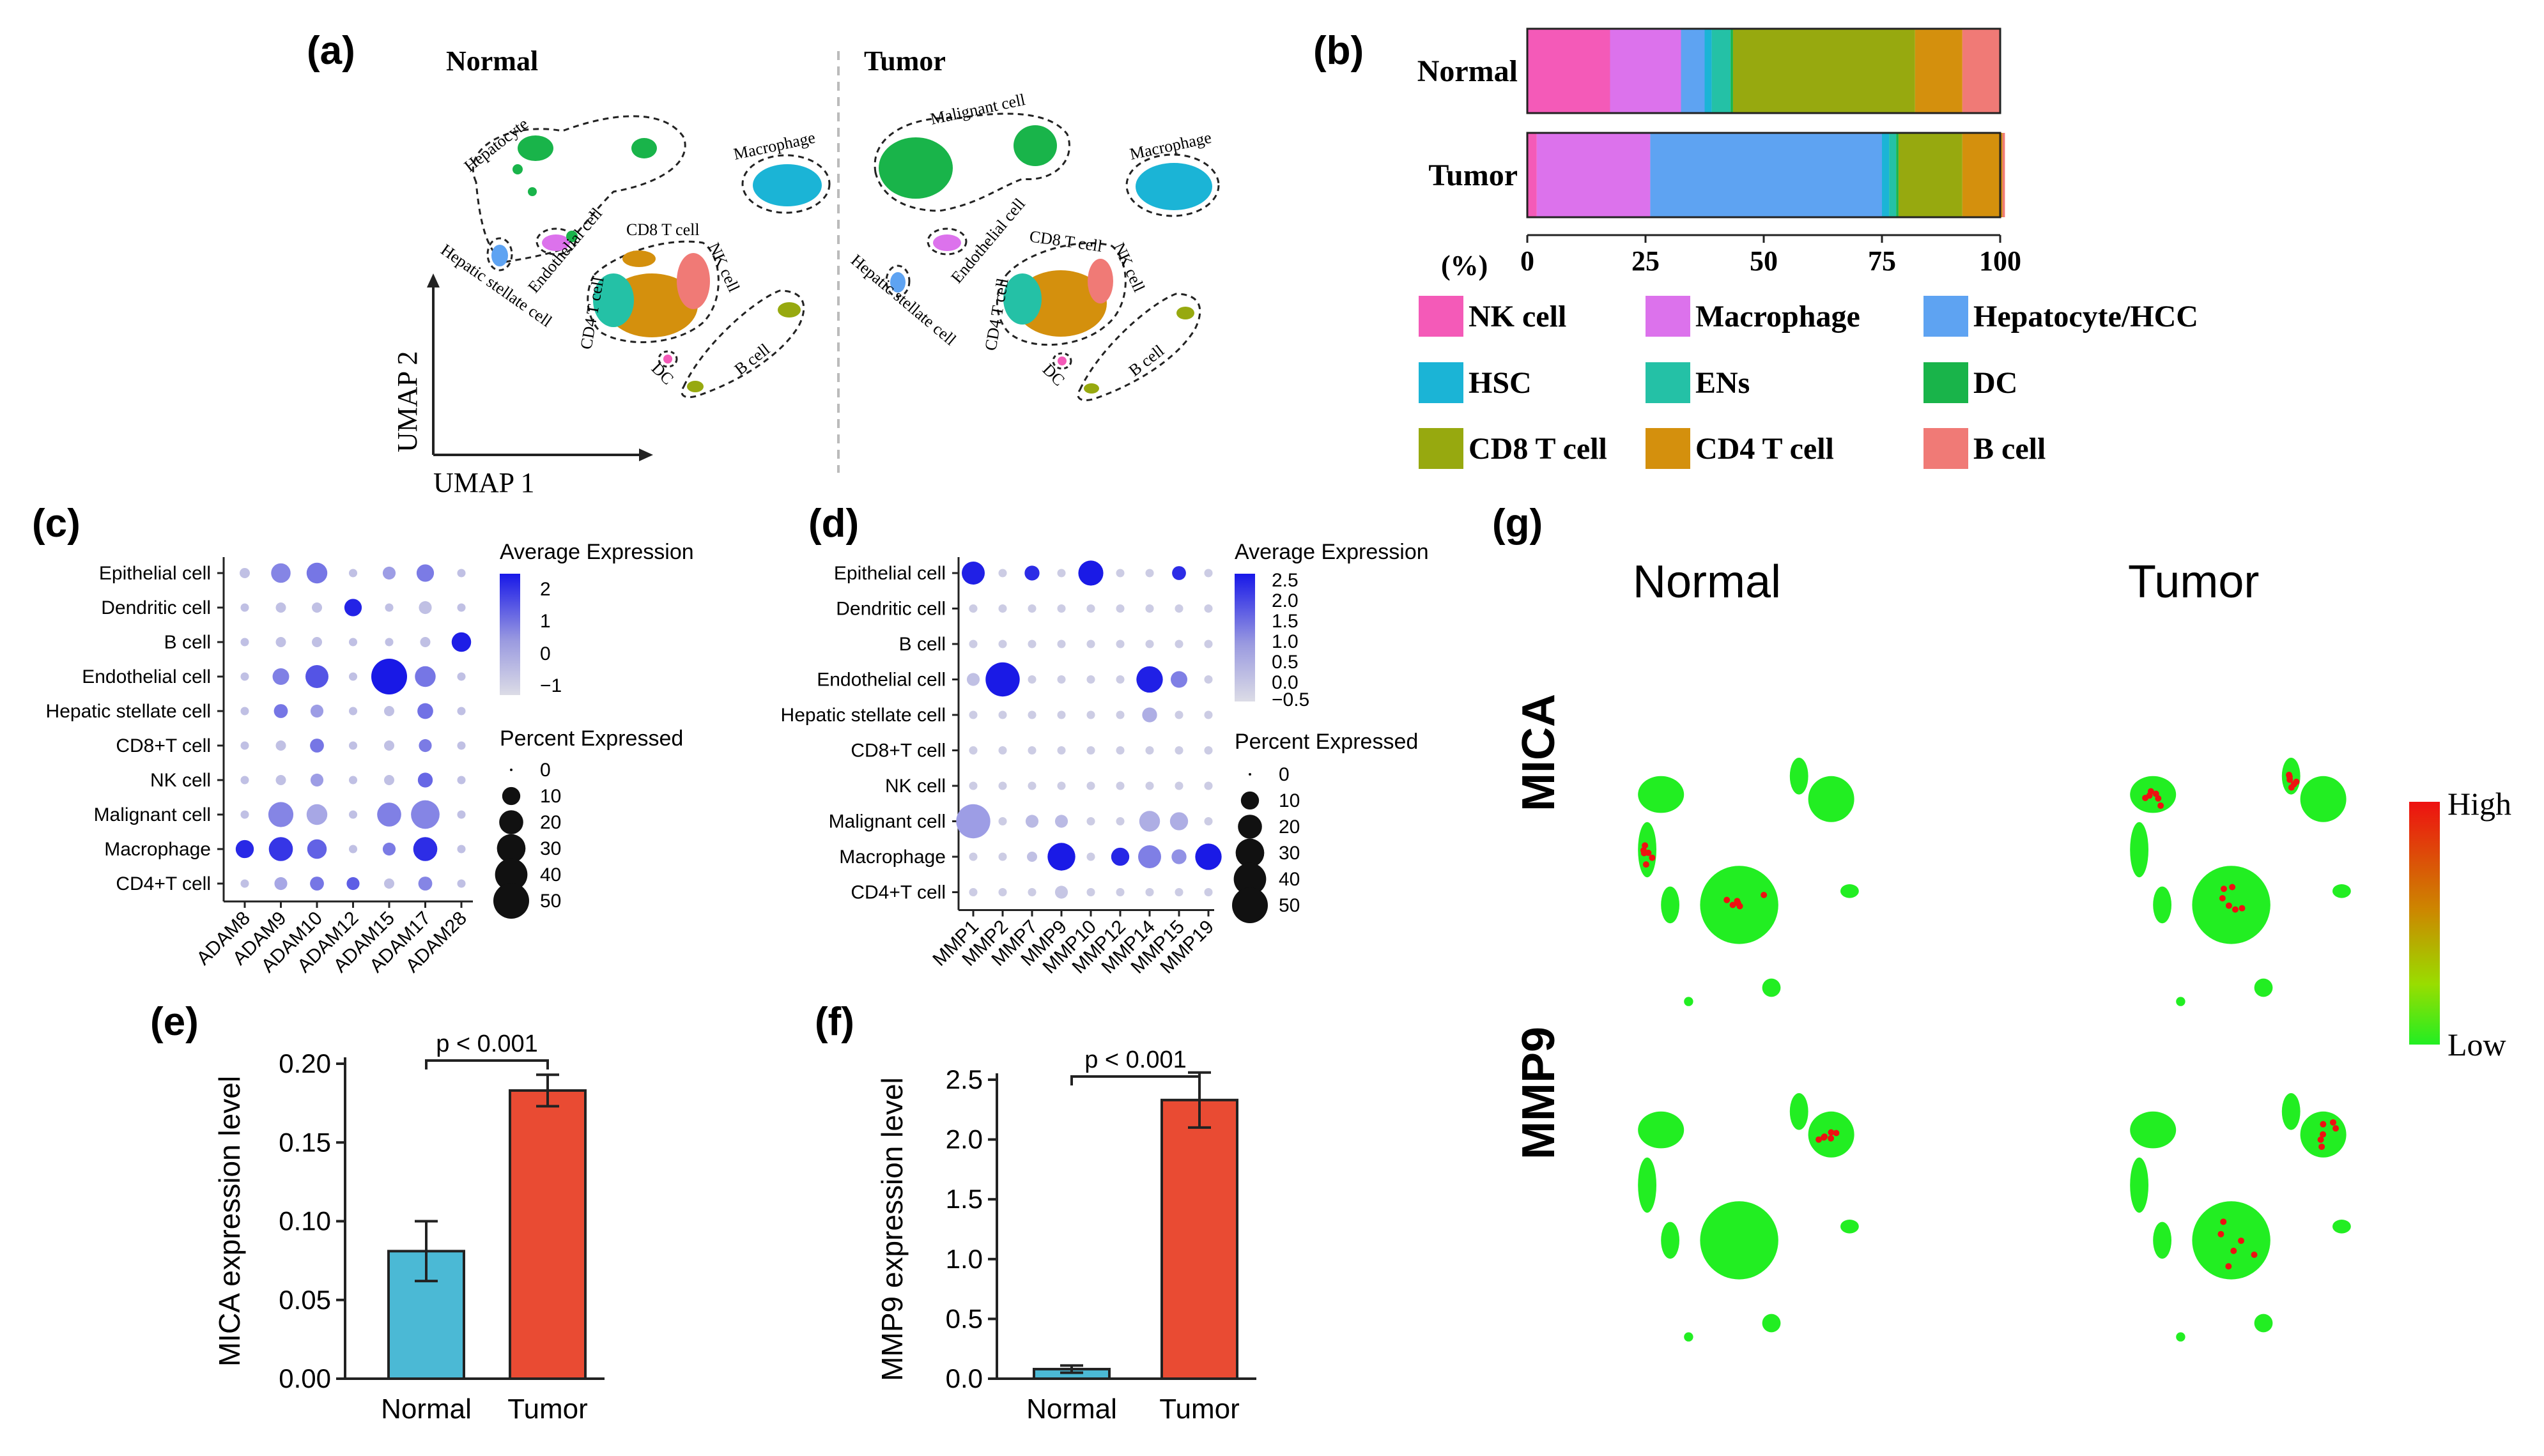  I want to click on legend-swatch-ens, so click(1668, 382).